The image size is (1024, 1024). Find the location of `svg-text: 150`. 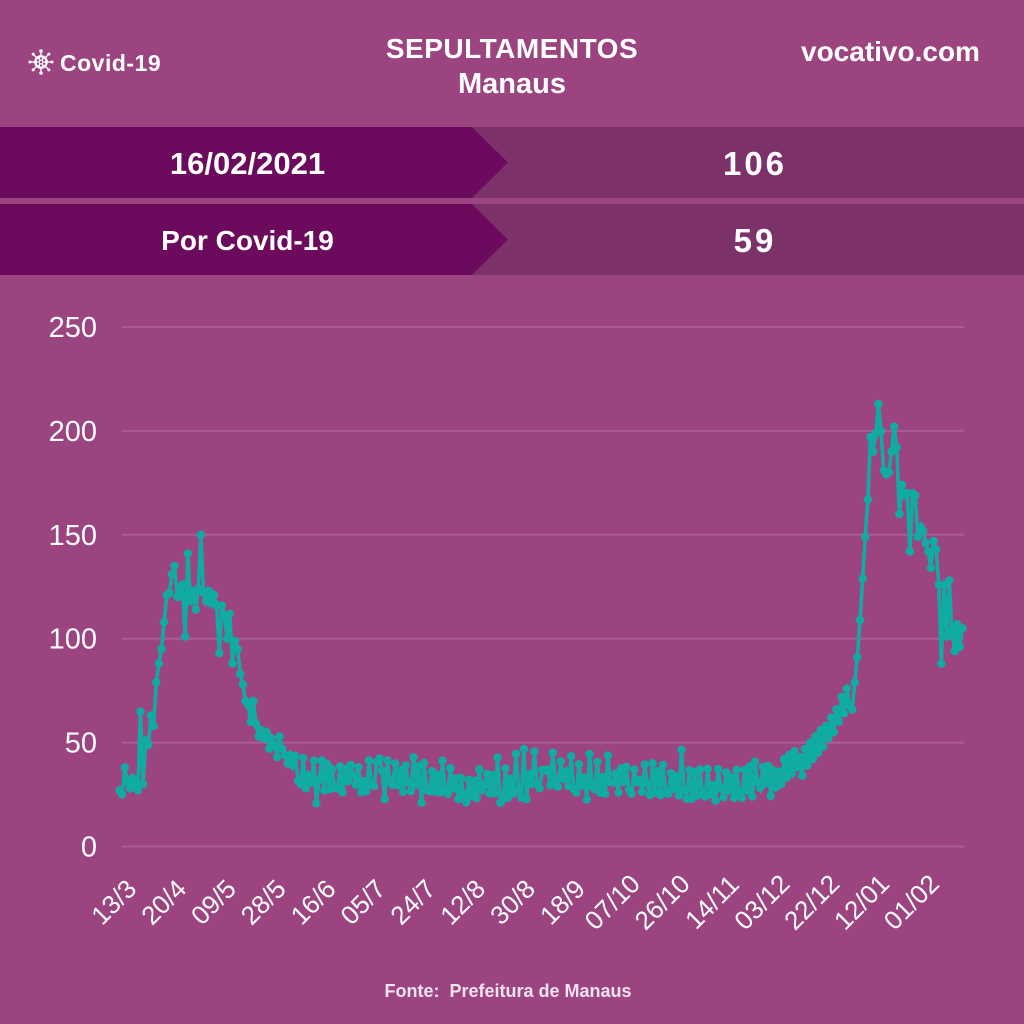

svg-text: 150 is located at coordinates (73, 536).